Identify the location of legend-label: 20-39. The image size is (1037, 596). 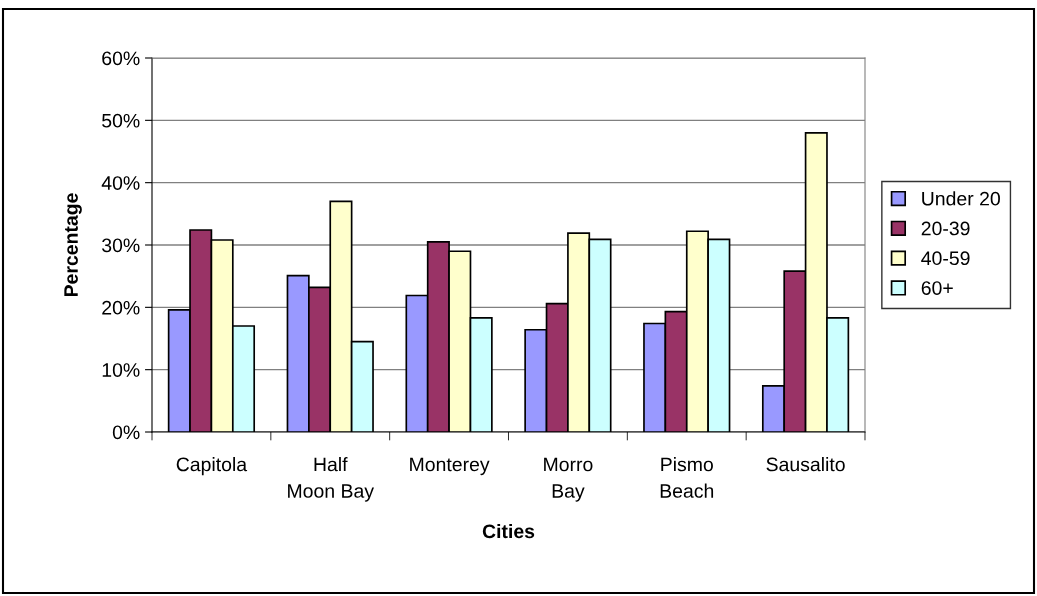
(945, 228).